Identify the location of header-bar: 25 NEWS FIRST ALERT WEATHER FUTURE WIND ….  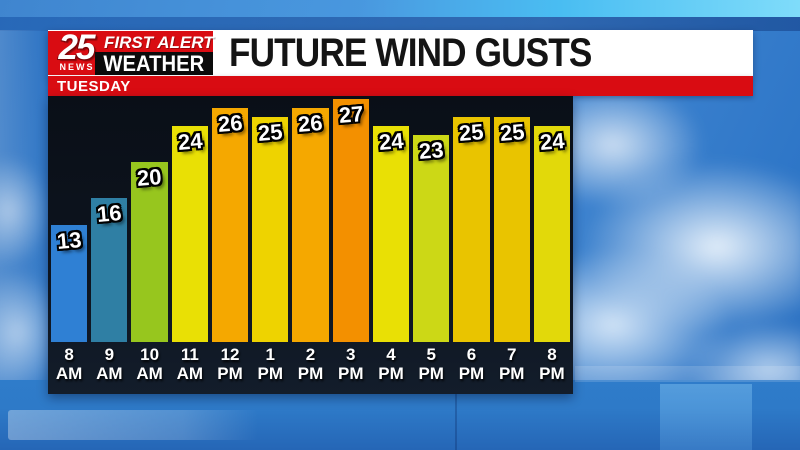
(400, 52).